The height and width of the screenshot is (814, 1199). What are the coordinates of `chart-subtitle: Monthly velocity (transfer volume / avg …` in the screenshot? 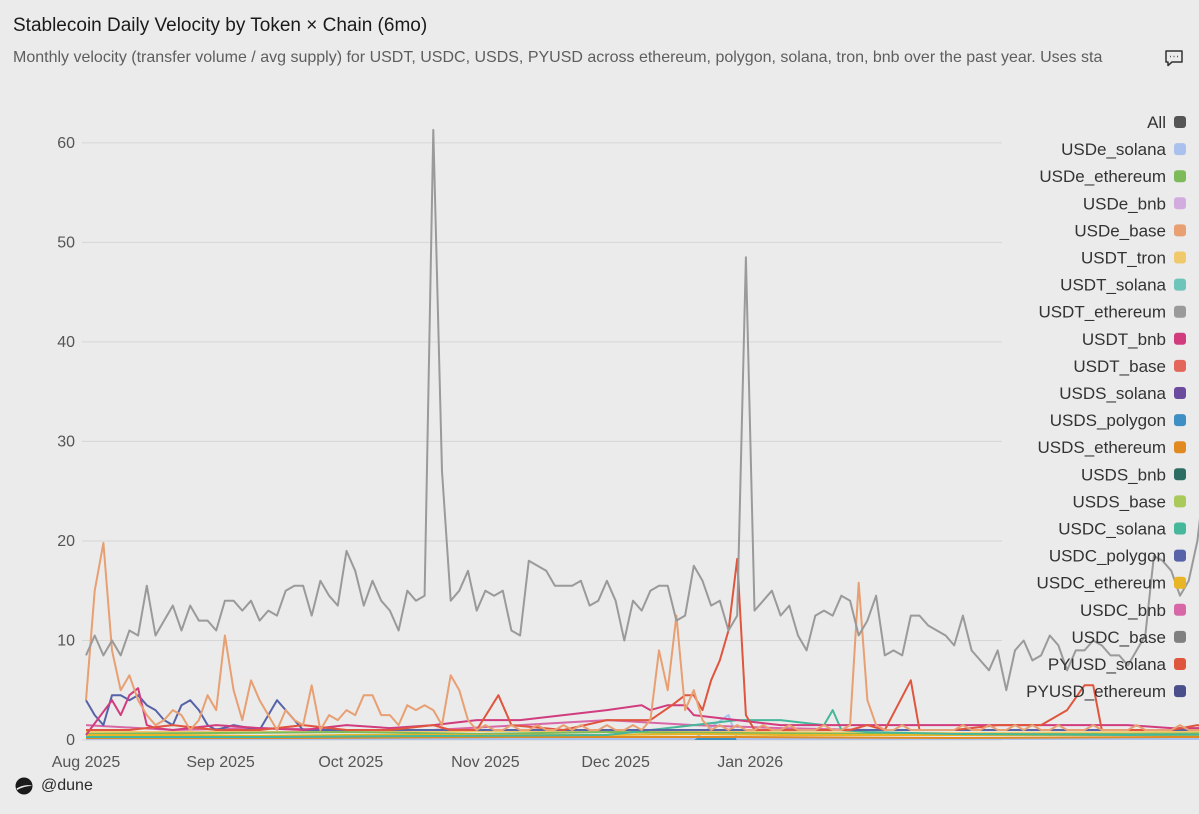 It's located at (558, 57).